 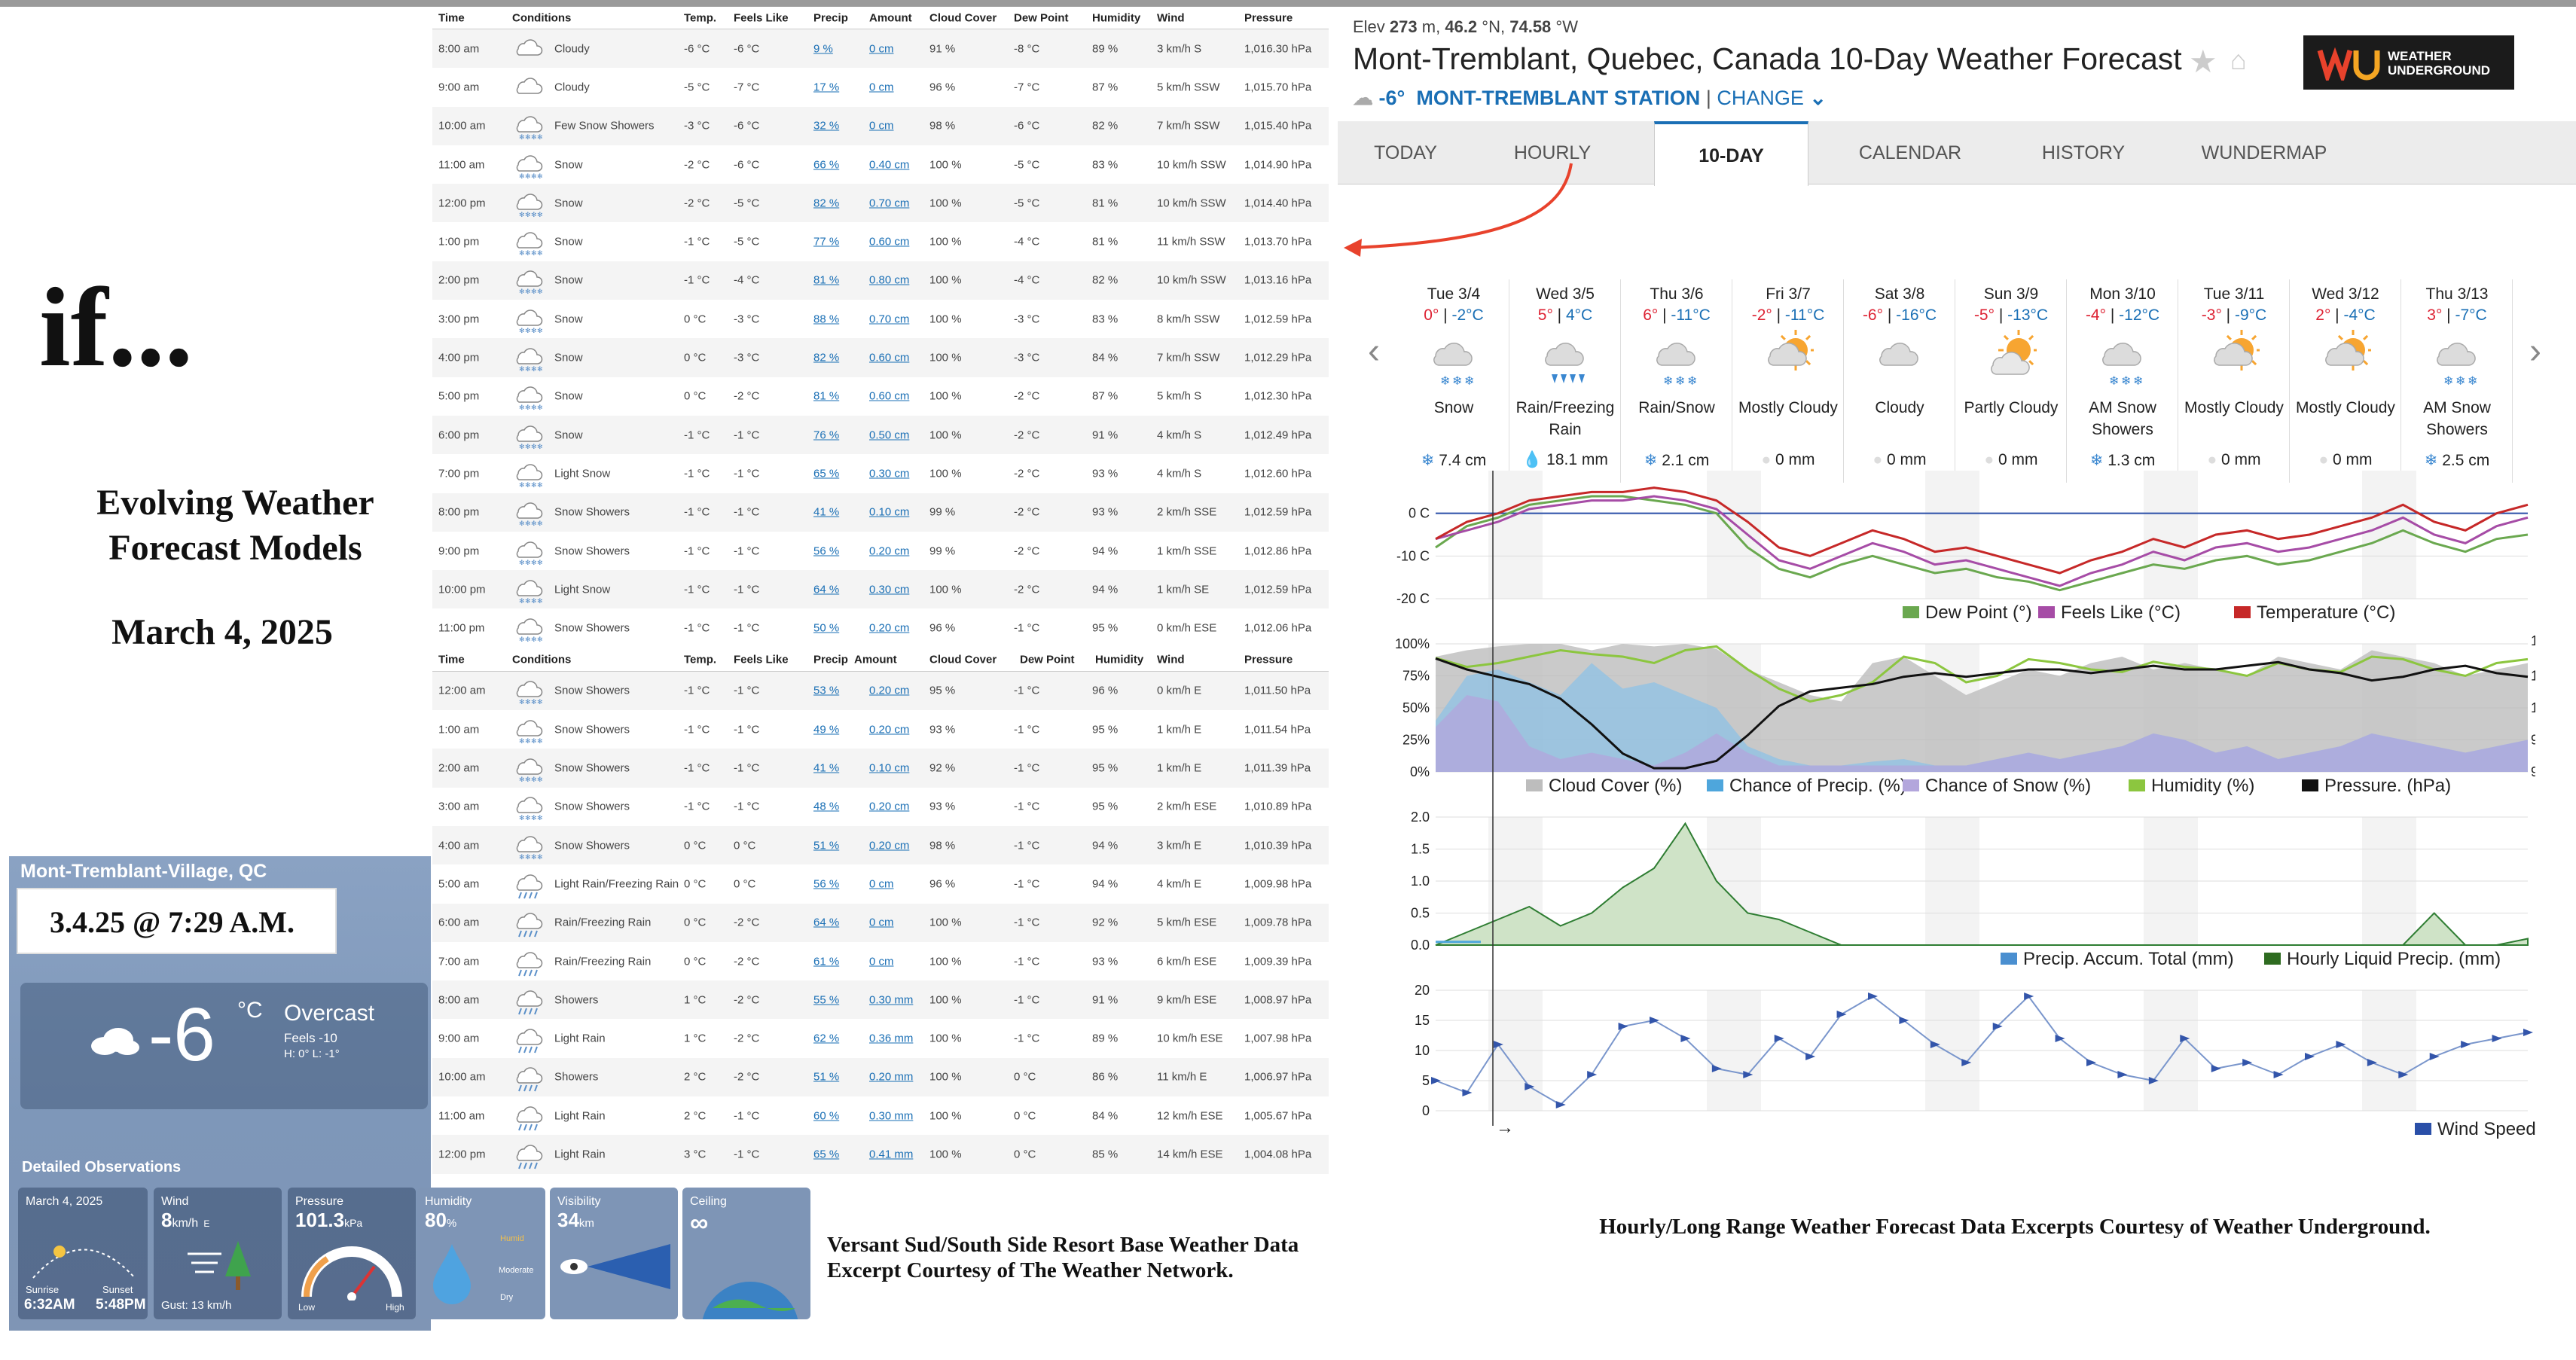 What do you see at coordinates (1818, 98) in the screenshot?
I see `chevron-down-icon: ⌄` at bounding box center [1818, 98].